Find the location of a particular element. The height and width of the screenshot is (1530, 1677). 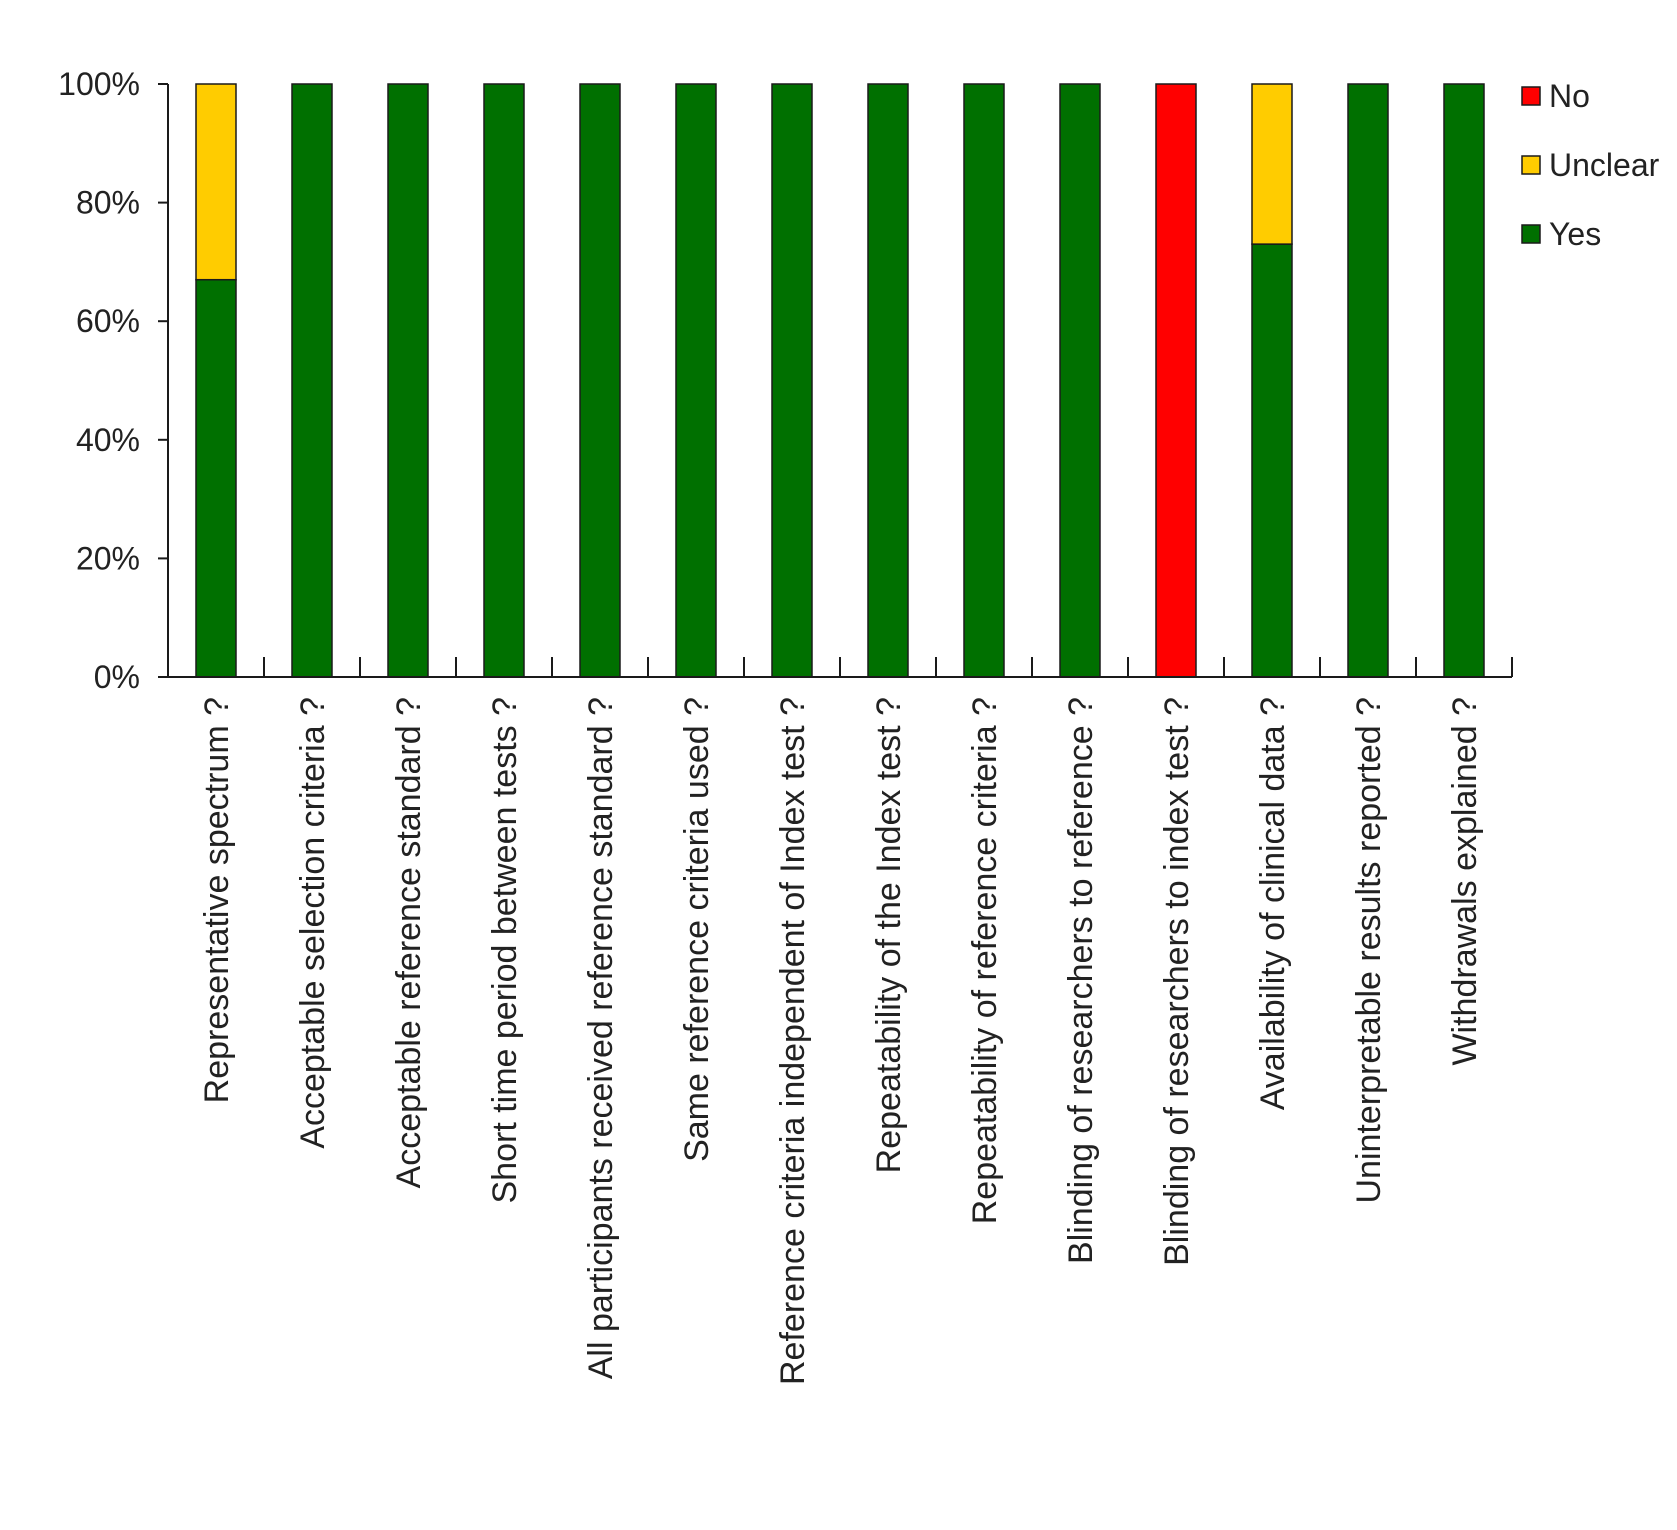

y-tick-label: 0% is located at coordinates (117, 677).